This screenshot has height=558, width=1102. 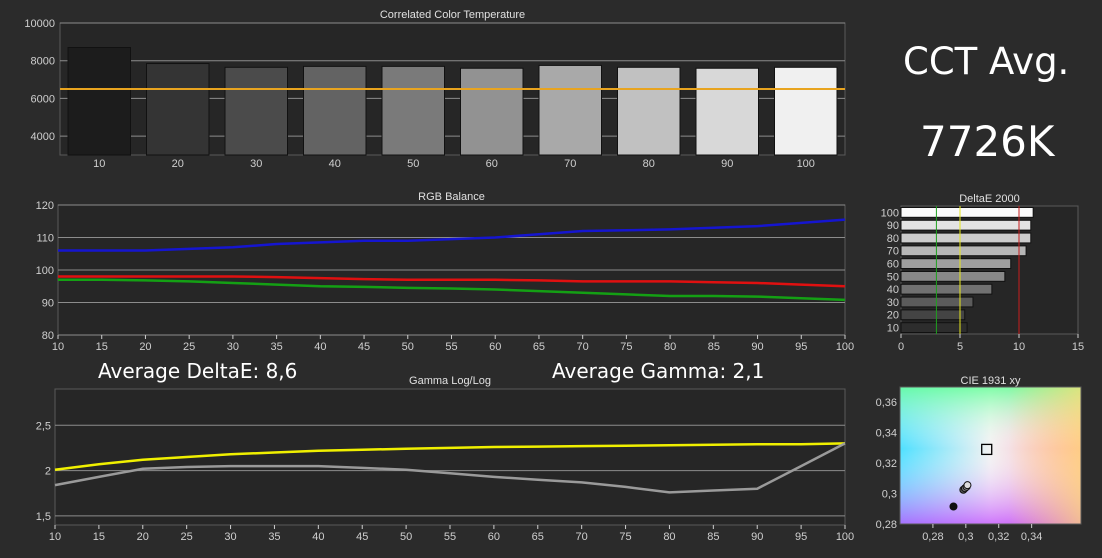 What do you see at coordinates (320, 347) in the screenshot?
I see `rgb-xtick-label: 40` at bounding box center [320, 347].